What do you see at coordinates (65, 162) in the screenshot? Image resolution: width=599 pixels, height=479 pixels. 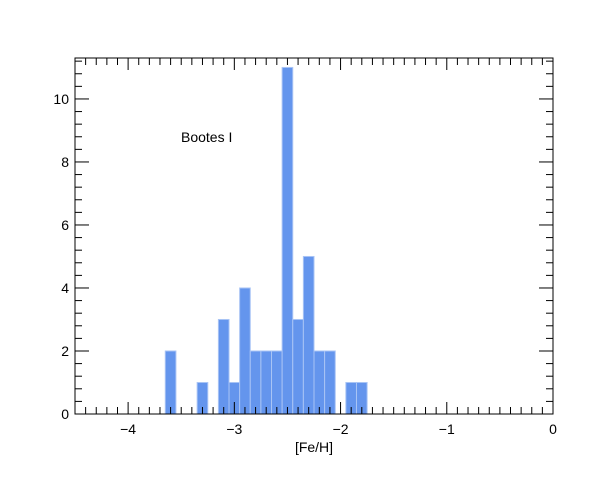 I see `y-tick-label: 8` at bounding box center [65, 162].